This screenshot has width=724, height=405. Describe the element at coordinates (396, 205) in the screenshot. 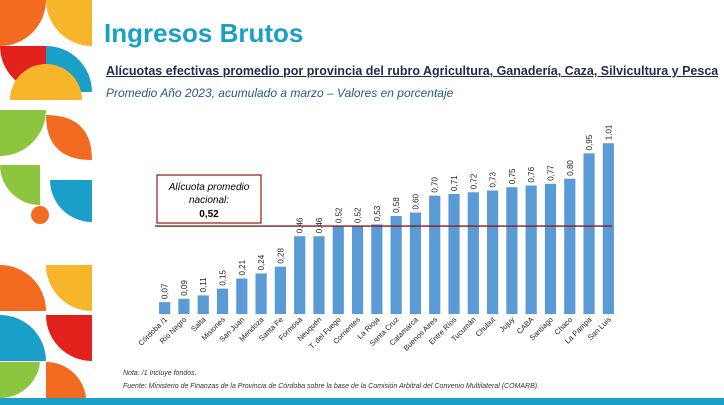

I see `value-label: 0,58` at that location.